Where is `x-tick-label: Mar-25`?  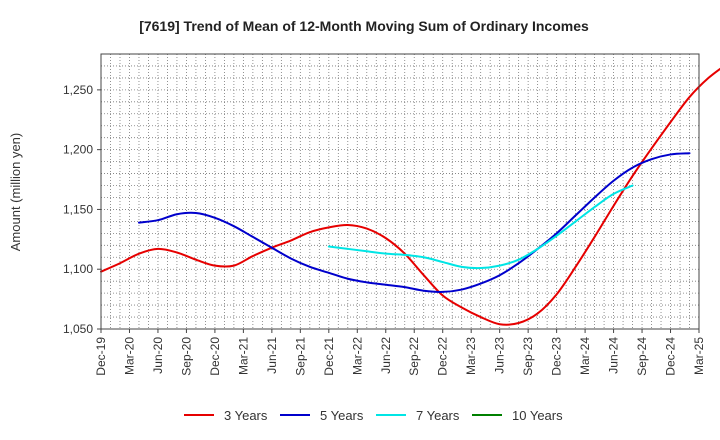
x-tick-label: Mar-25 is located at coordinates (699, 356).